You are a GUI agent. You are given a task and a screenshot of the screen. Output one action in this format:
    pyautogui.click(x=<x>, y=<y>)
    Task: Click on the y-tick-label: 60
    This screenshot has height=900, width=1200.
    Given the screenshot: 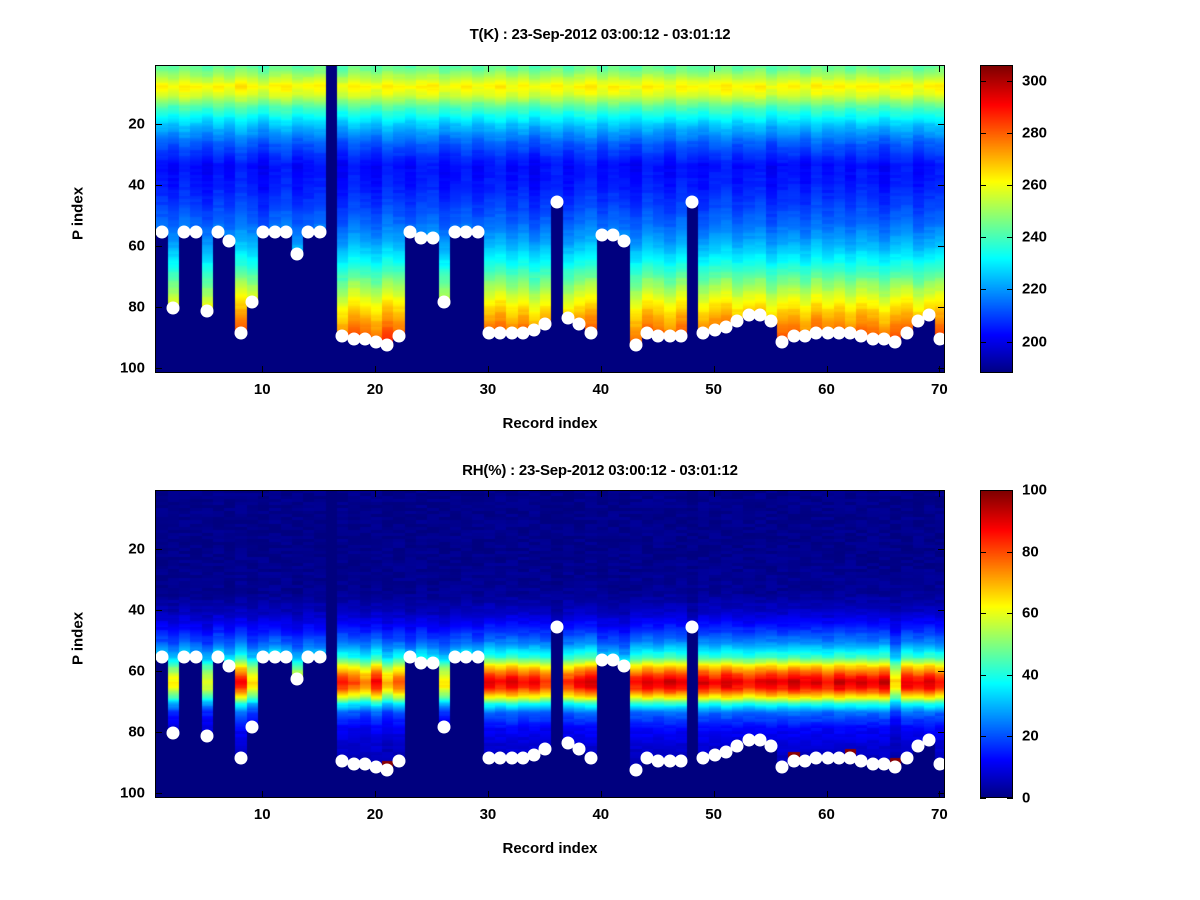 What is the action you would take?
    pyautogui.click(x=136, y=246)
    